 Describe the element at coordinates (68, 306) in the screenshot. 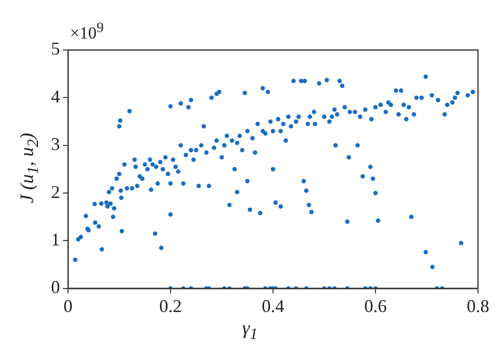

I see `x-tick-label: 0` at that location.